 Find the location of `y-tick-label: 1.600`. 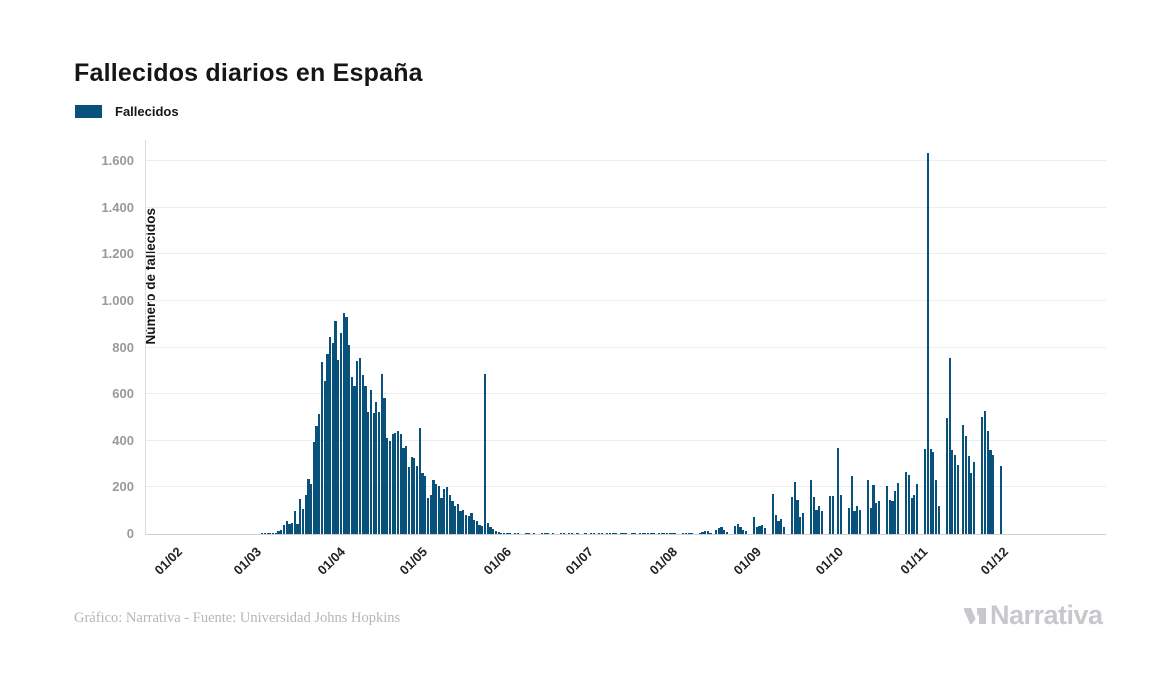

y-tick-label: 1.600 is located at coordinates (117, 160).